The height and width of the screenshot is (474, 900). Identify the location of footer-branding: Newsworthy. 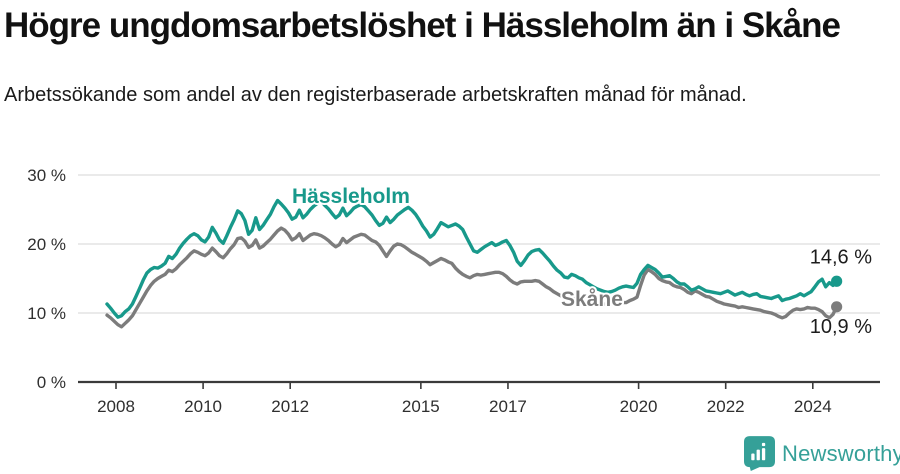
(822, 453).